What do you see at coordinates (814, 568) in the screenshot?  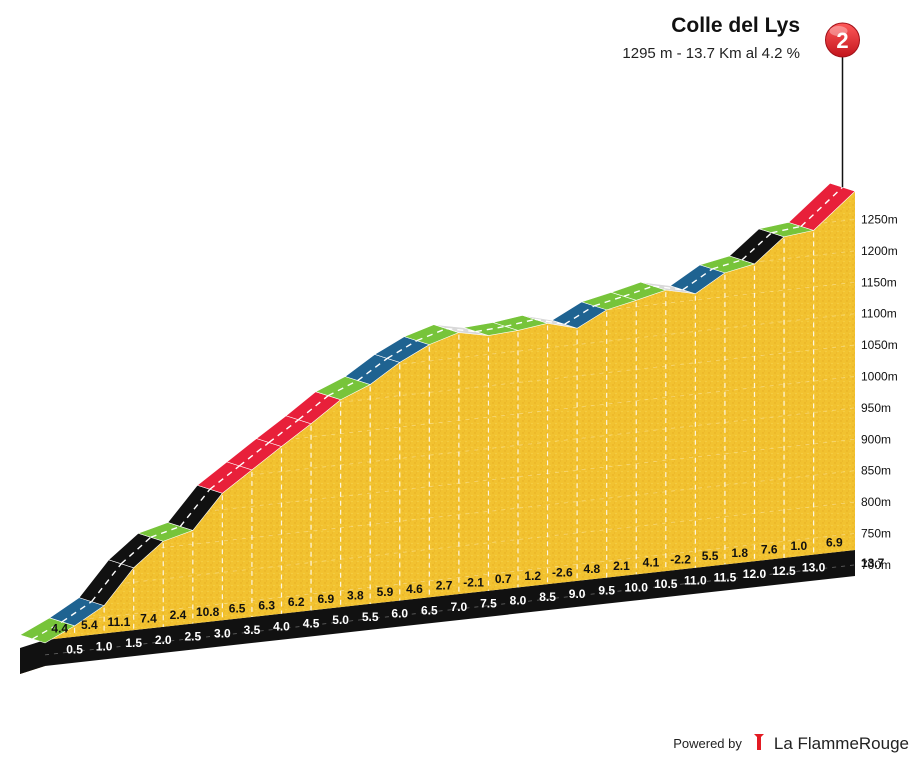 I see `km-label: 13.0` at bounding box center [814, 568].